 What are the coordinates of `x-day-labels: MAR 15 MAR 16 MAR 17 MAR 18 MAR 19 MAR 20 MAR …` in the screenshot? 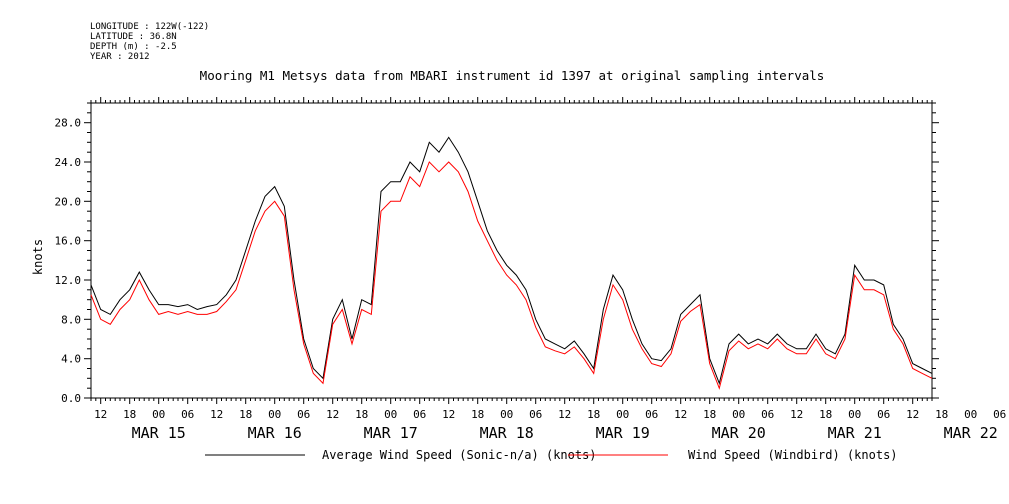 It's located at (565, 433).